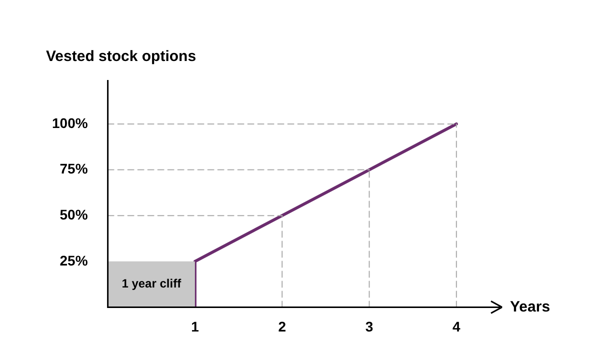 This screenshot has width=600, height=344. Describe the element at coordinates (369, 326) in the screenshot. I see `x-tick-label: 3` at that location.